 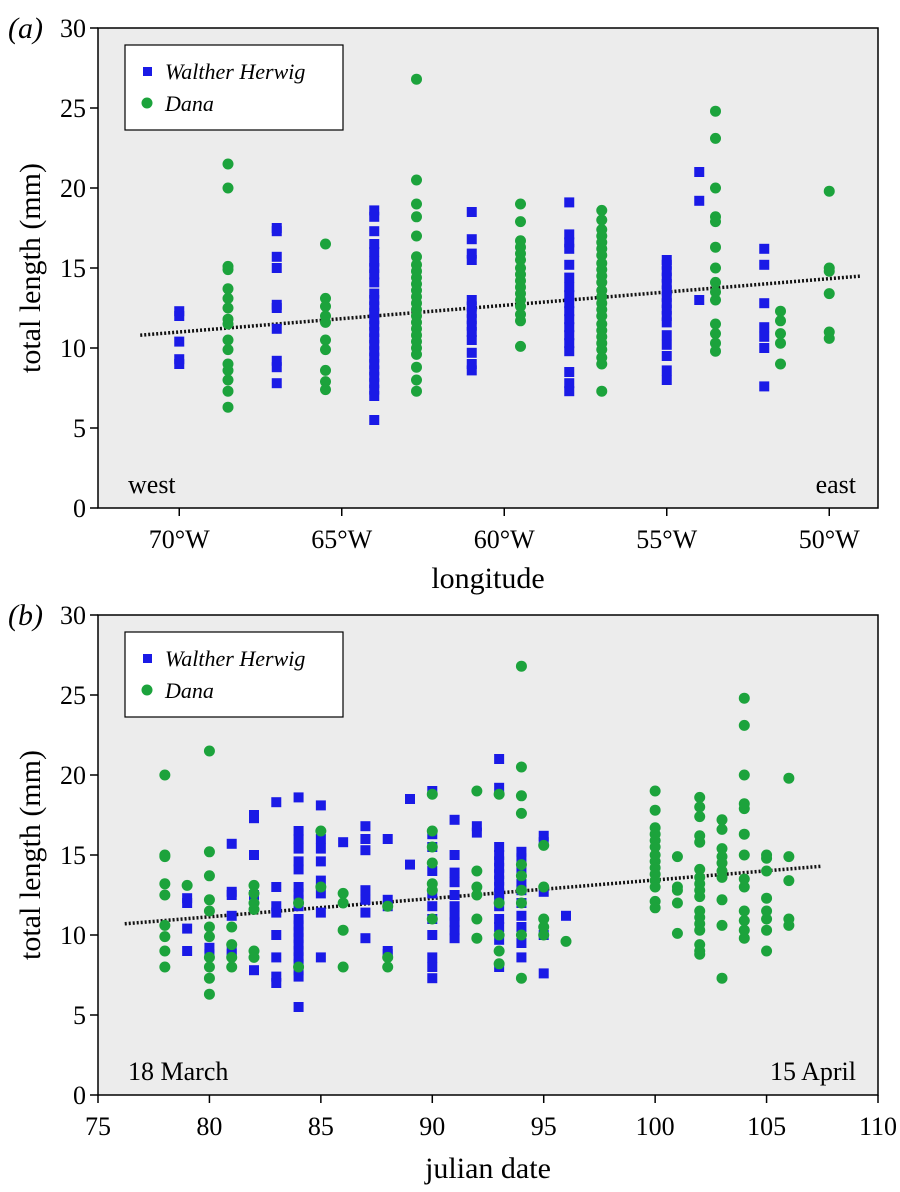 What do you see at coordinates (813, 1071) in the screenshot?
I see `corner-label-right-b: 15 April` at bounding box center [813, 1071].